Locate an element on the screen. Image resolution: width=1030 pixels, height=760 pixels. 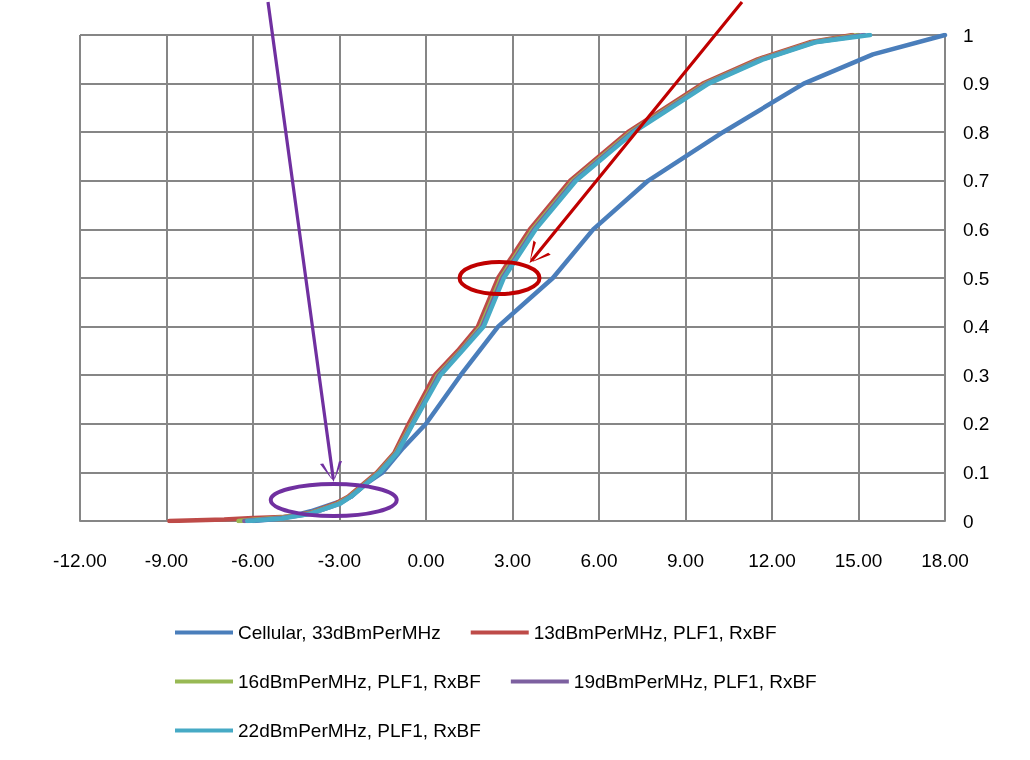
y-tick-label: 0.3 is located at coordinates (976, 375).